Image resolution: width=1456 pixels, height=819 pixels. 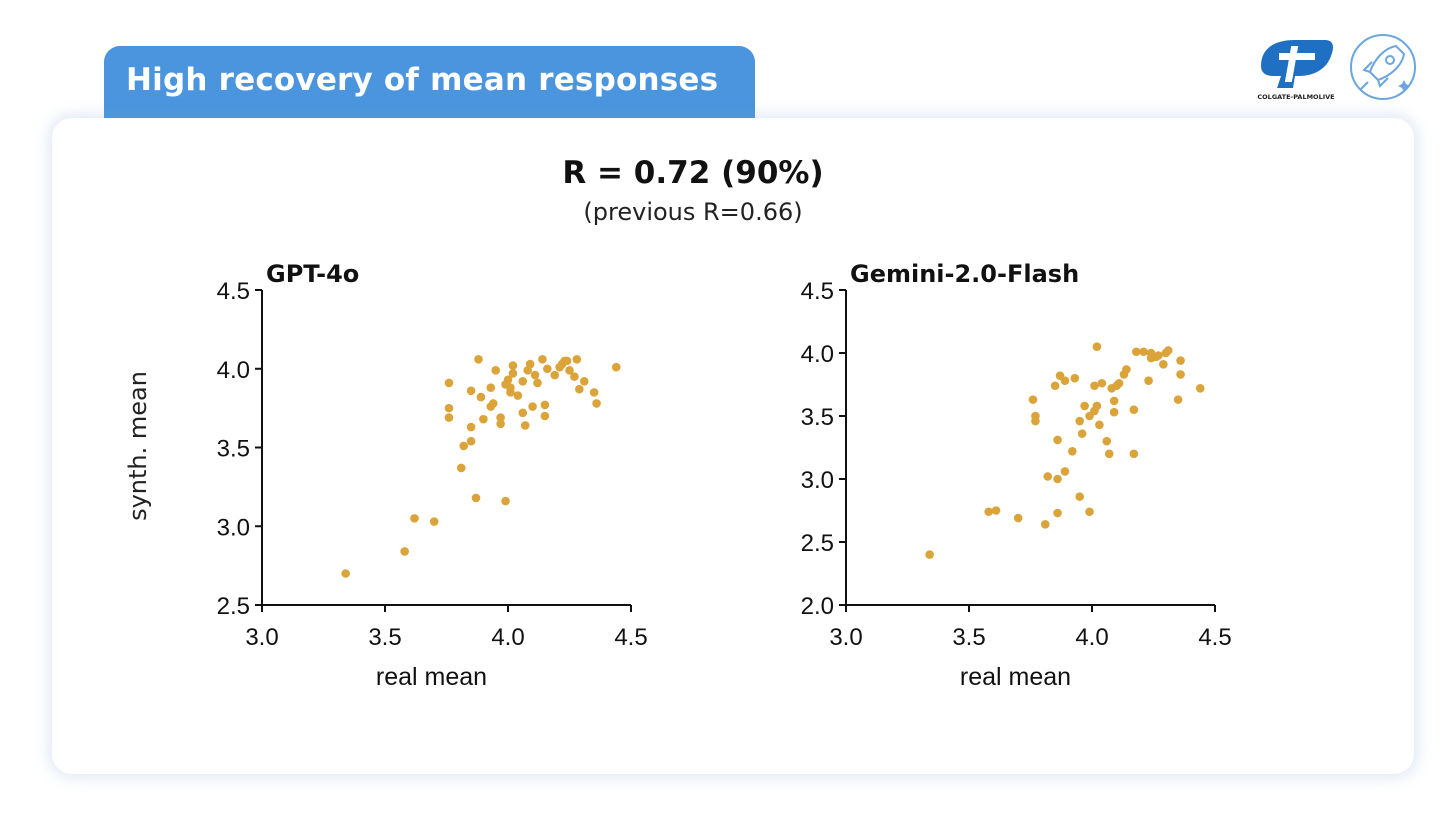 I want to click on correlation-headline: R = 0.72 (90%), so click(x=693, y=173).